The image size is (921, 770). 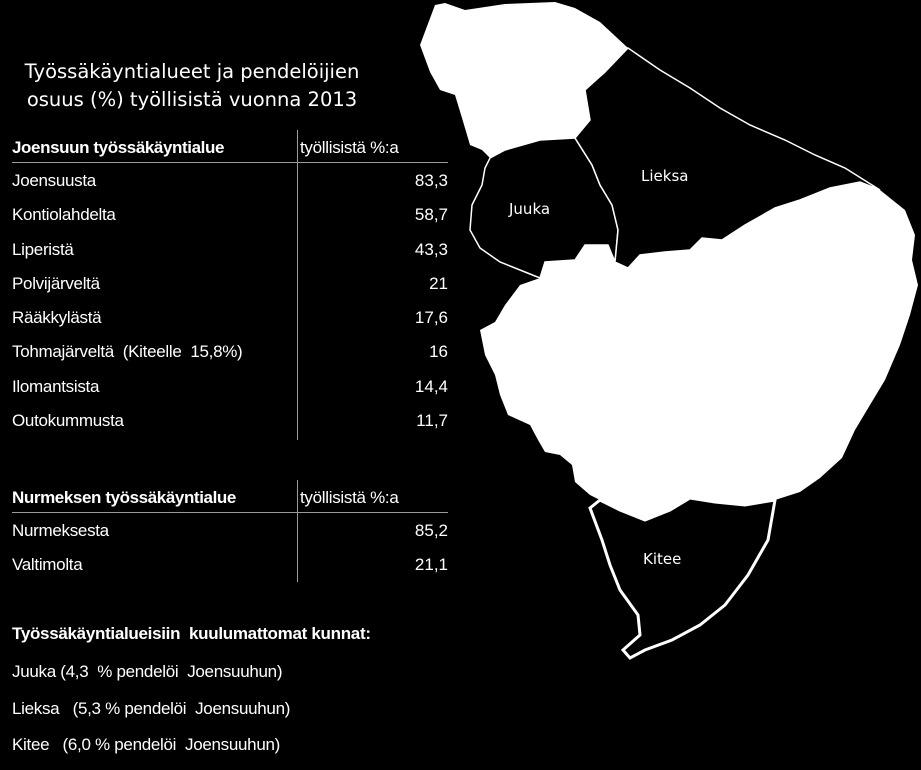 I want to click on map-label-juuka: Juuka, so click(x=529, y=209).